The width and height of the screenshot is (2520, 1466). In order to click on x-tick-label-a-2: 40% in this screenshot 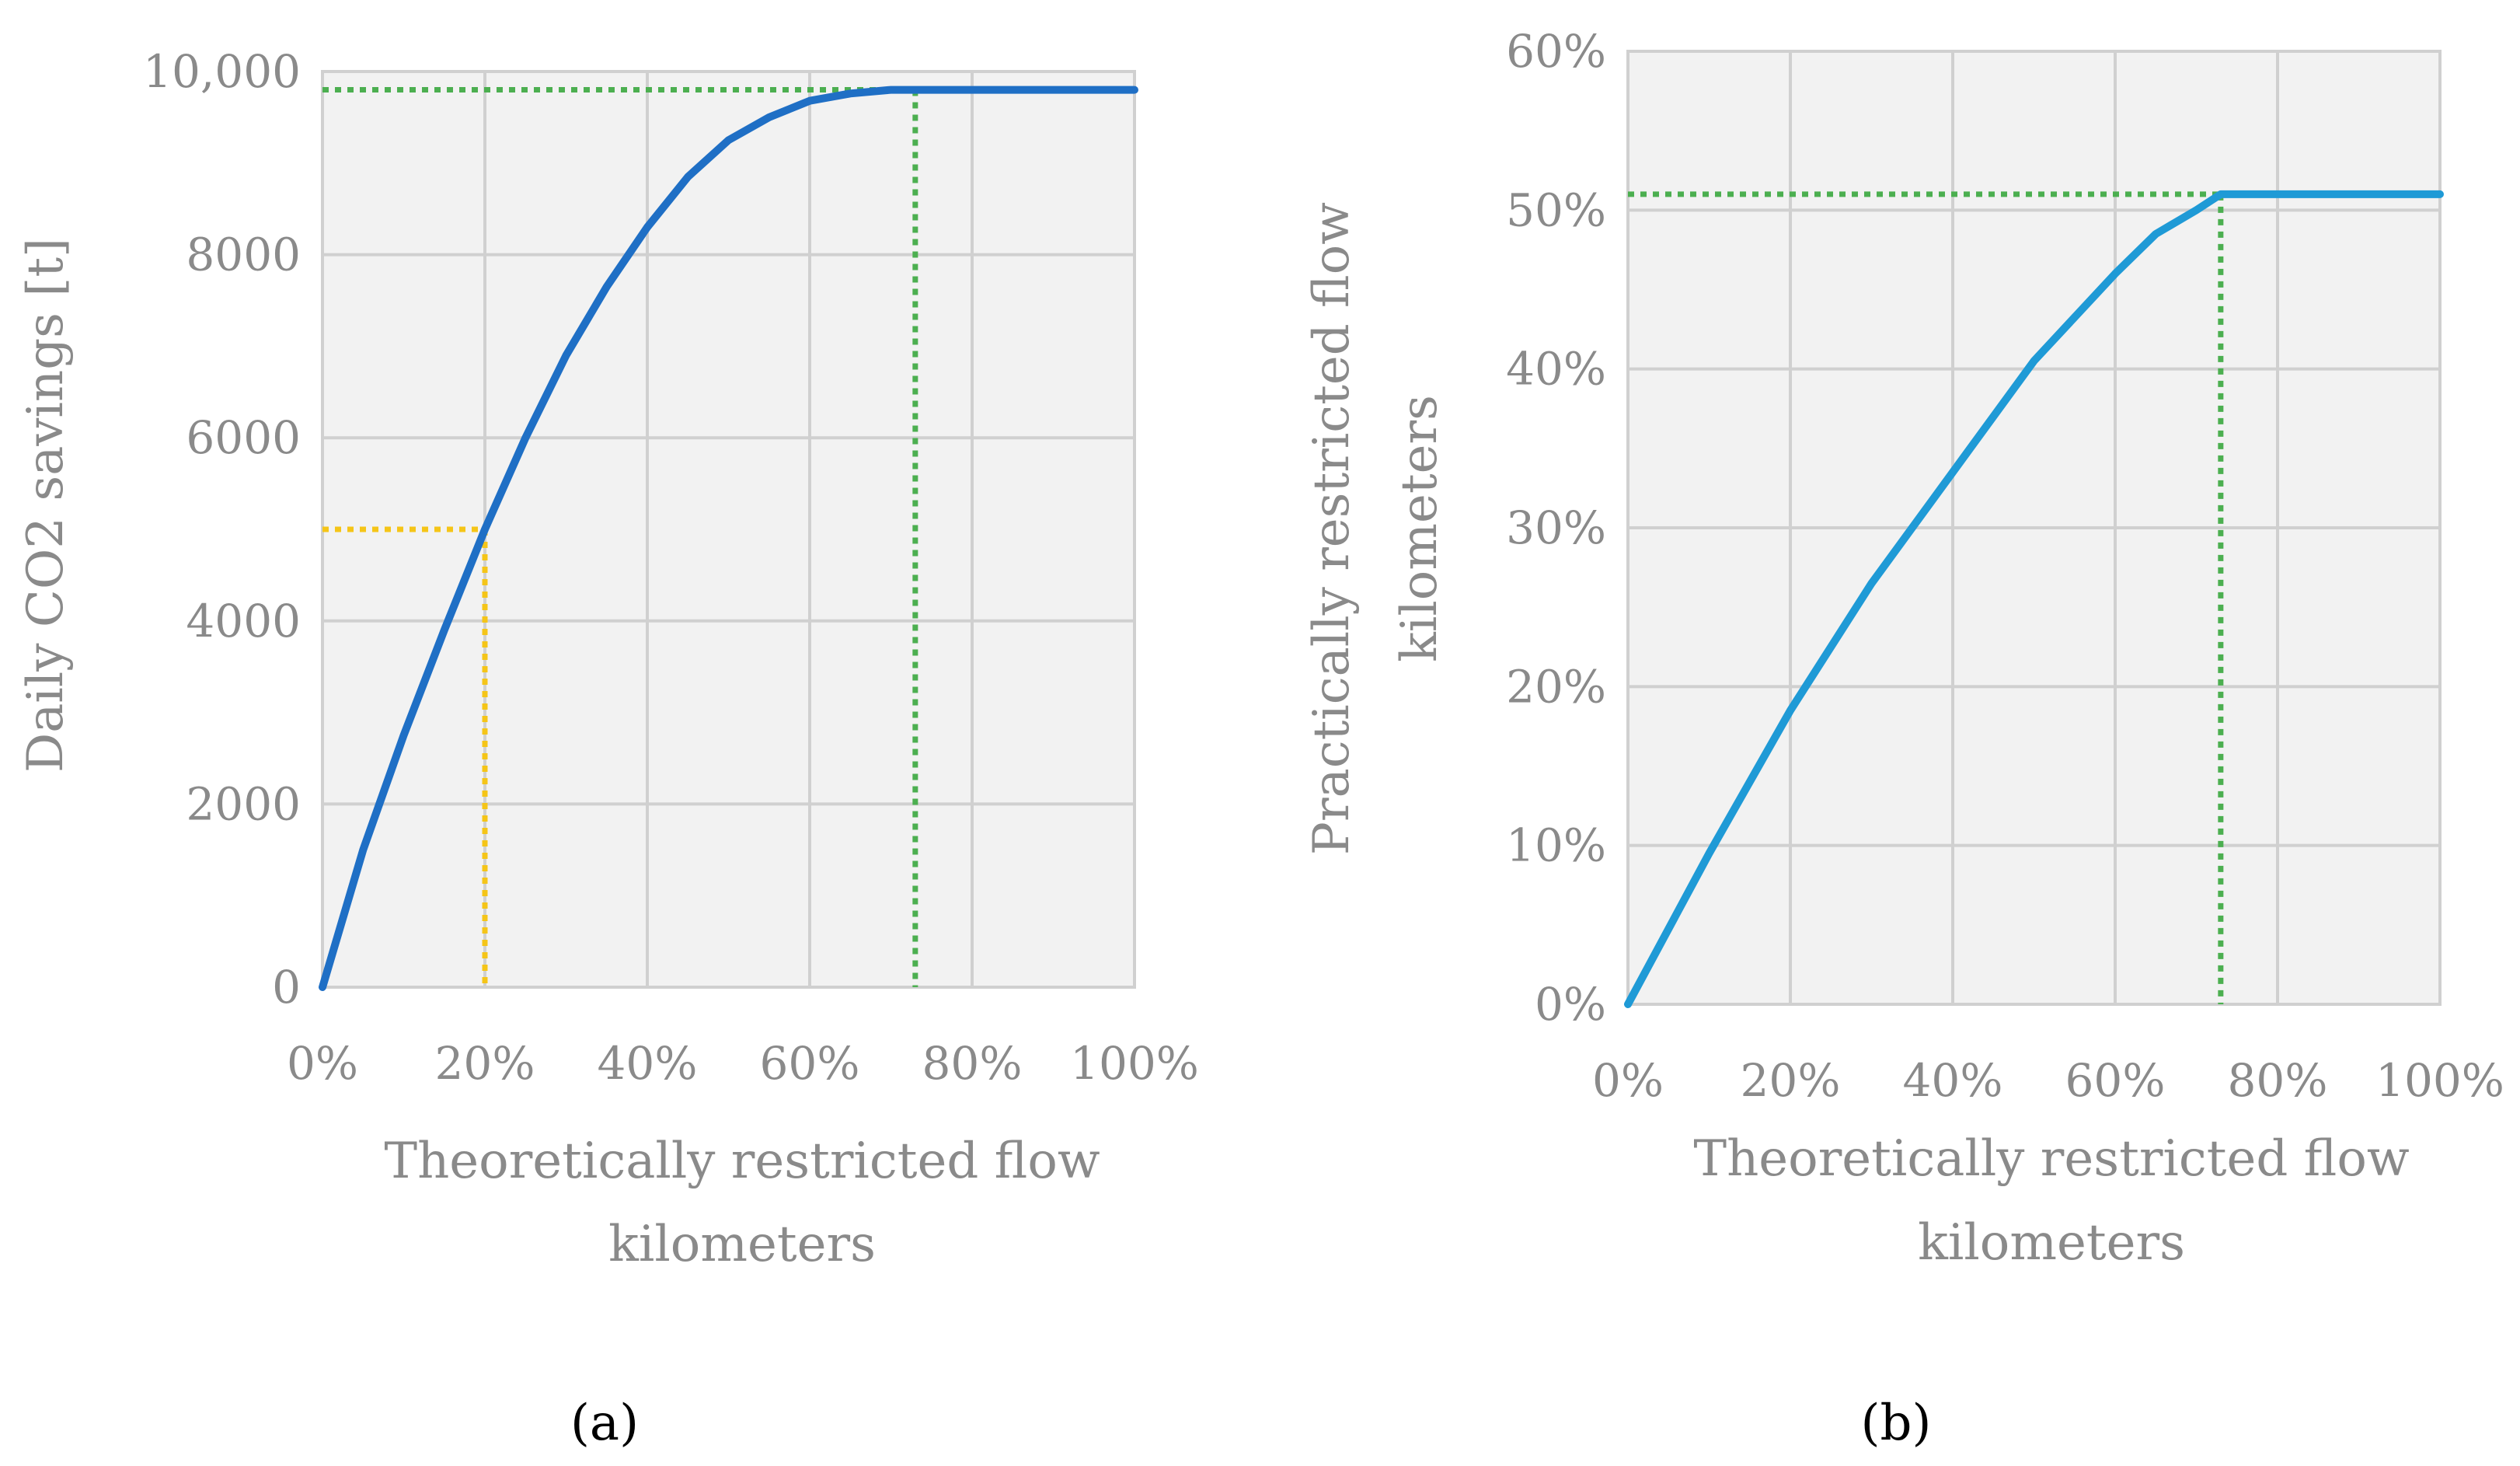, I will do `click(648, 1063)`.